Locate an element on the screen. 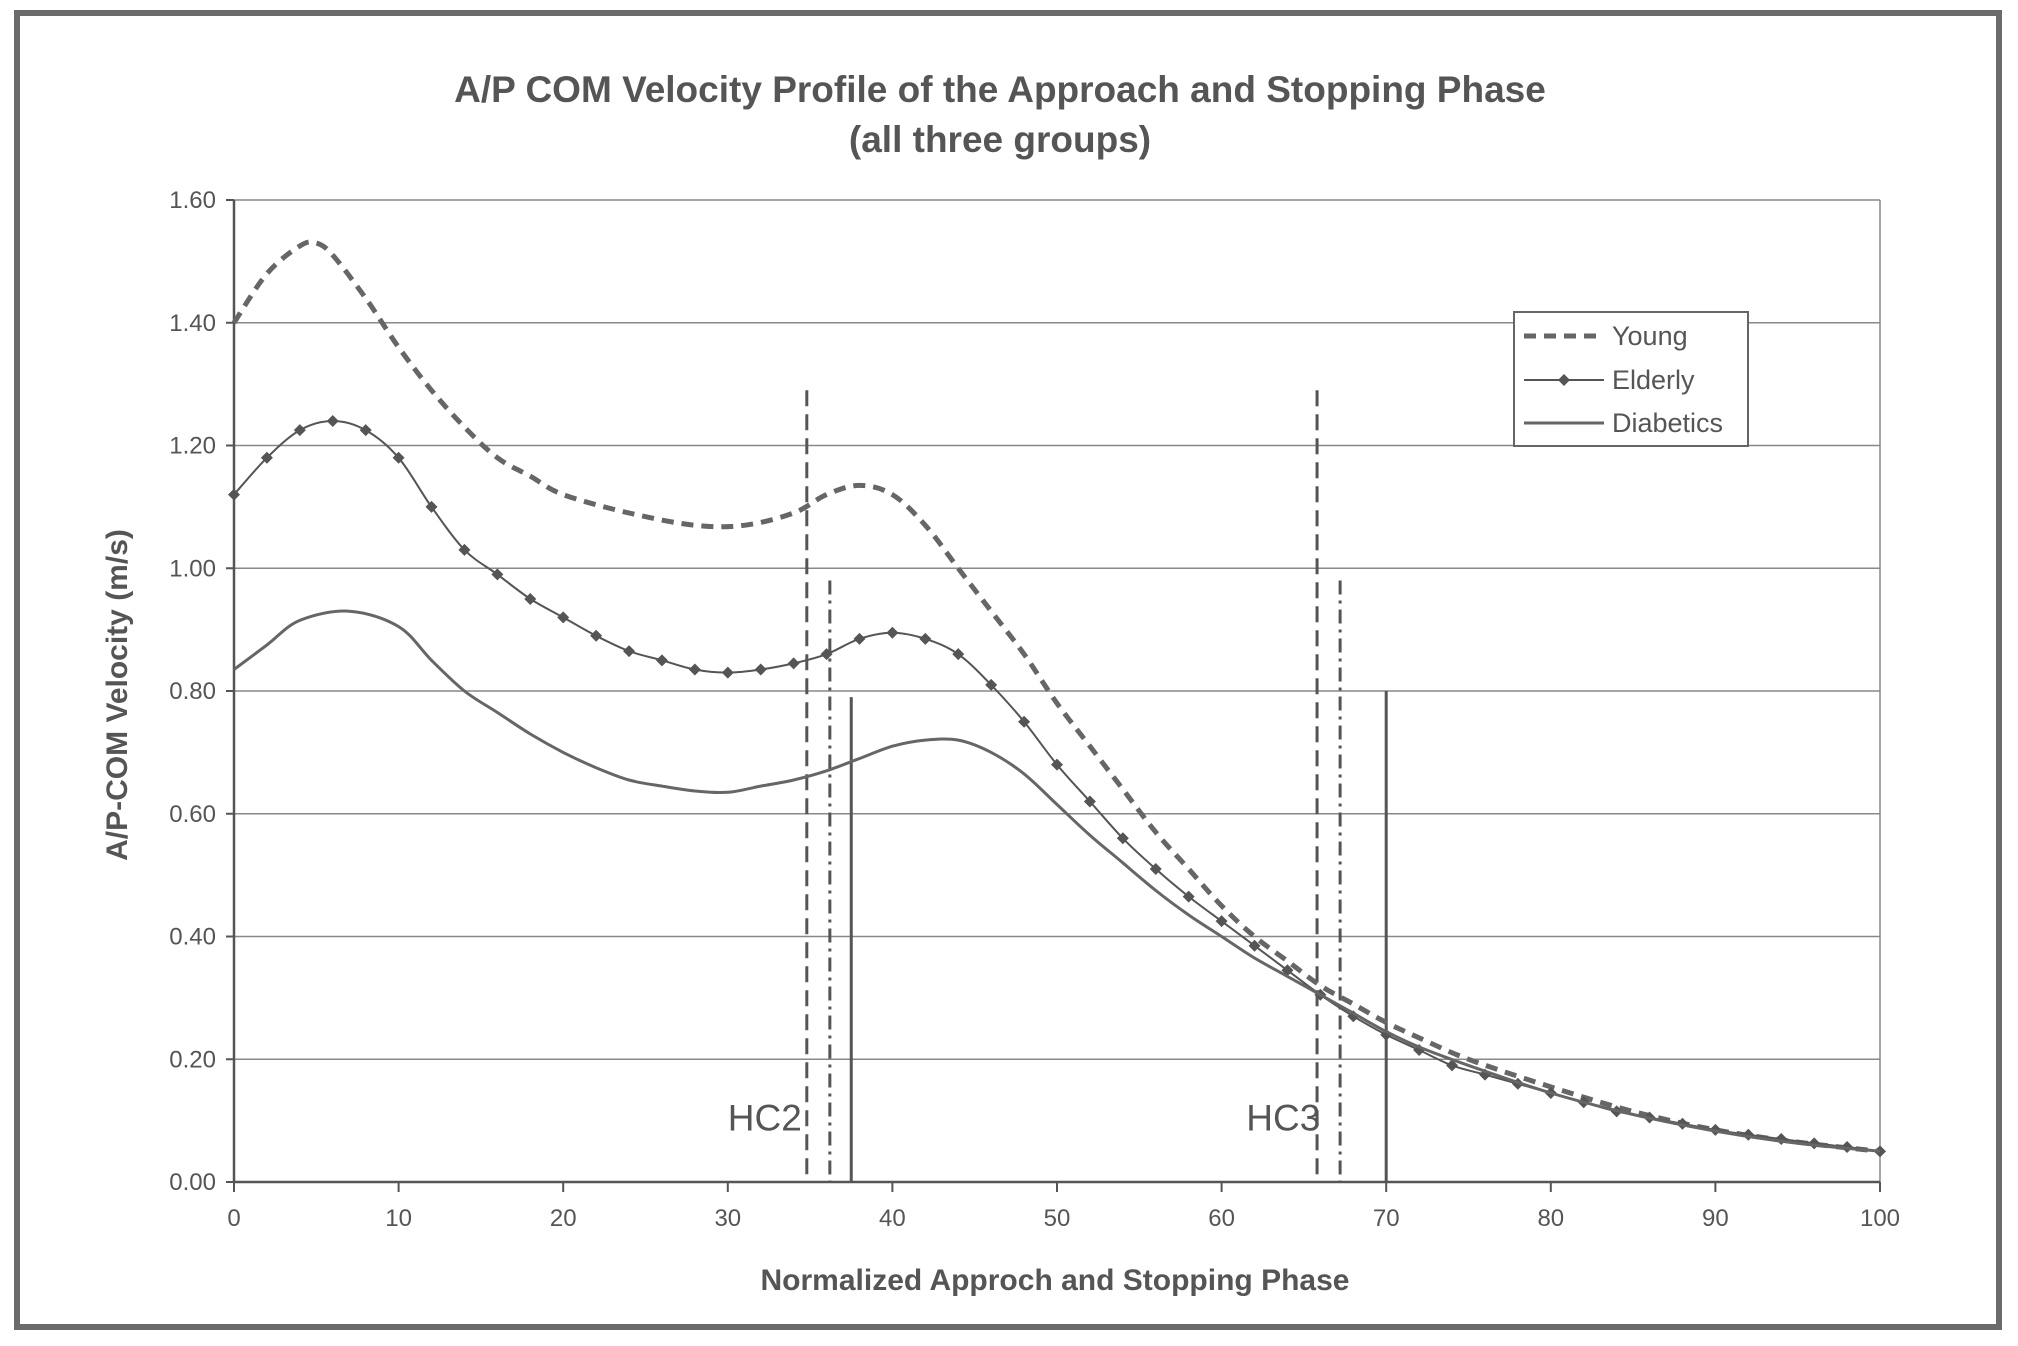 This screenshot has height=1346, width=2018. legend: Young Elderly Diabetics is located at coordinates (1631, 379).